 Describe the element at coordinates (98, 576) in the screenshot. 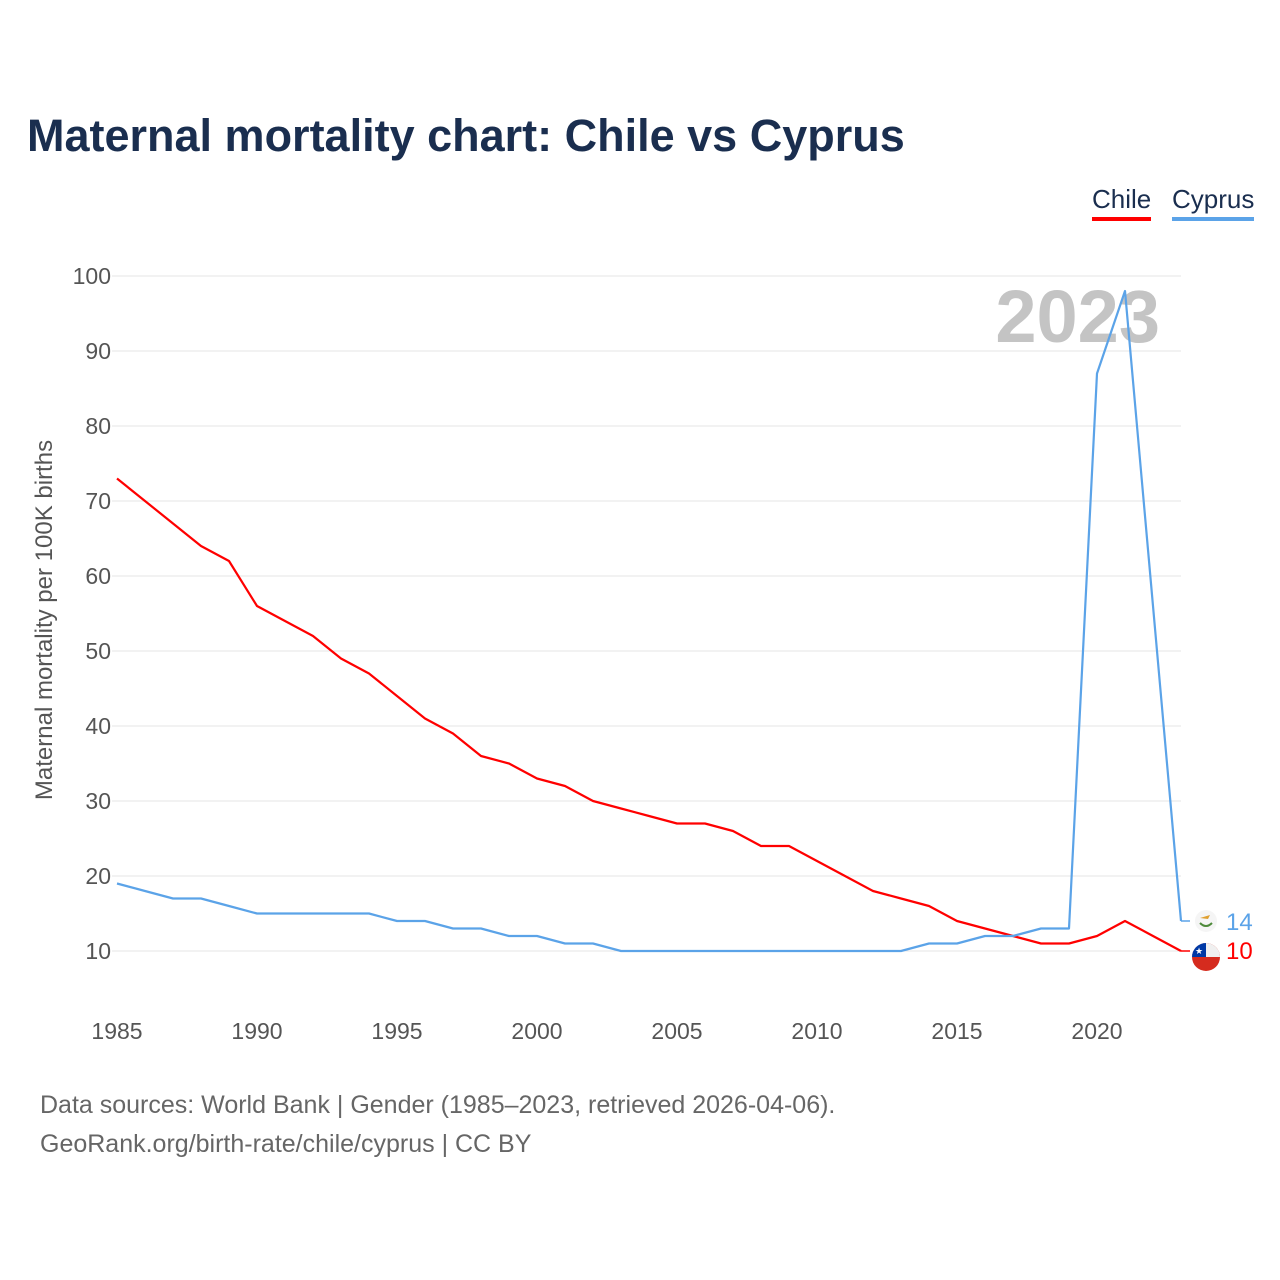

I see `y-tick-label: 60` at that location.